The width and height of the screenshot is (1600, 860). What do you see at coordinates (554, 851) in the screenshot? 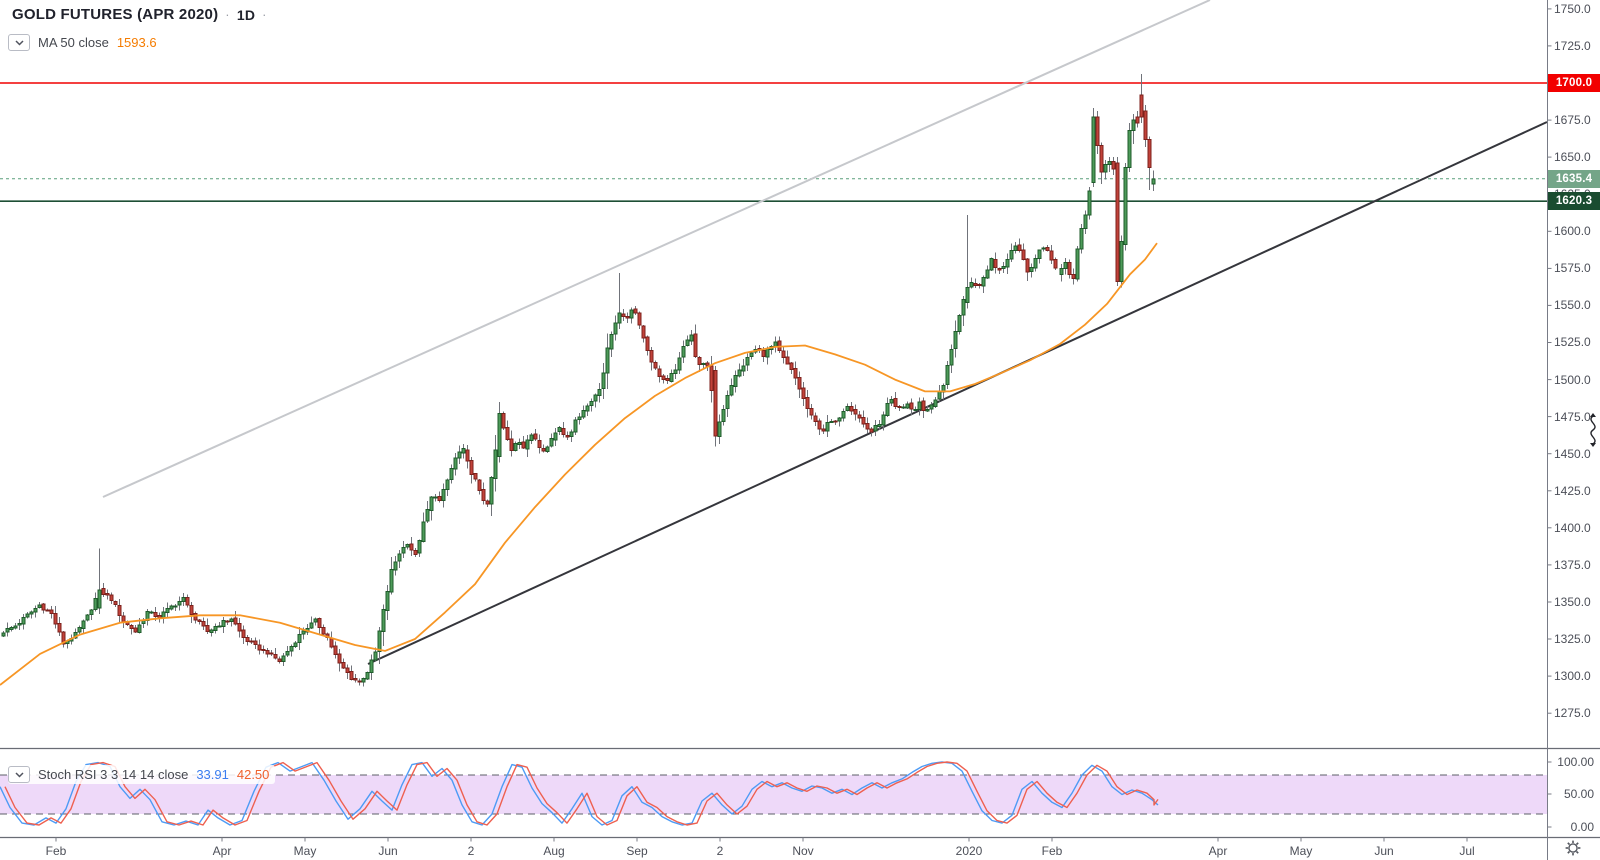
I see `time-tick-label: Aug` at bounding box center [554, 851].